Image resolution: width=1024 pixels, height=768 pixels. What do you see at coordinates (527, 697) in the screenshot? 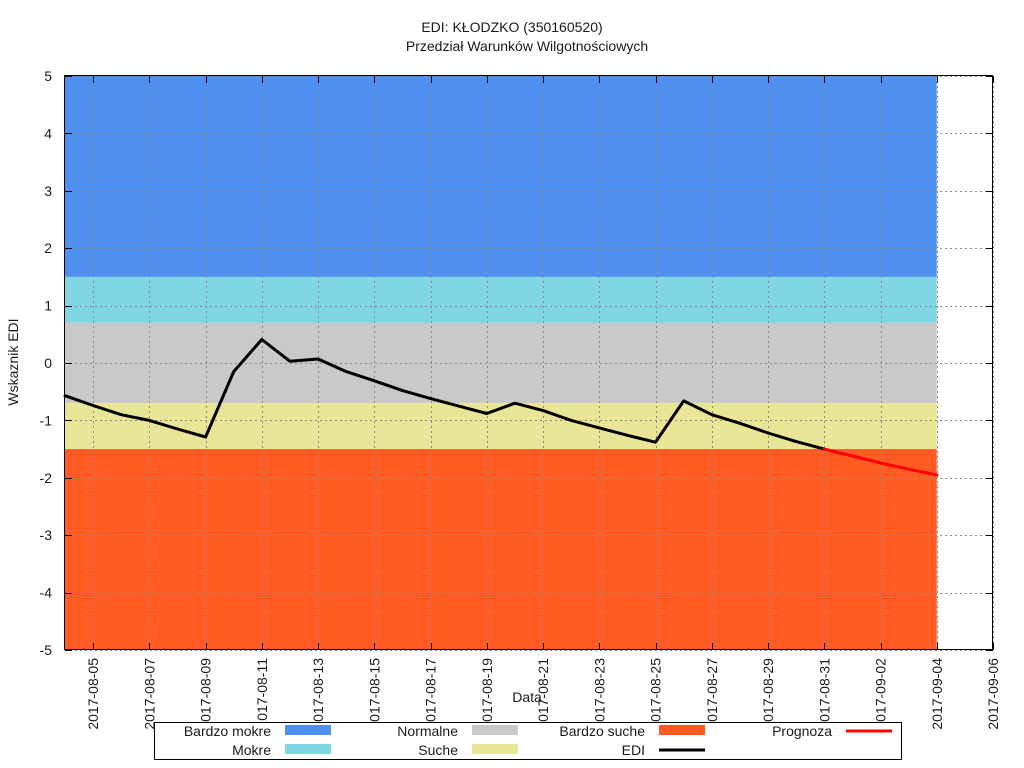
I see `x-axis-label: Data` at bounding box center [527, 697].